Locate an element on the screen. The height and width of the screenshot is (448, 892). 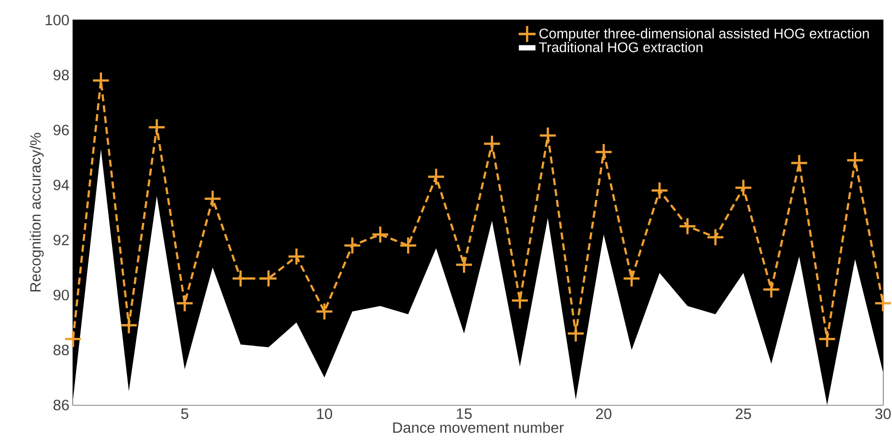
legend-label: Traditional HOG extraction is located at coordinates (620, 47).